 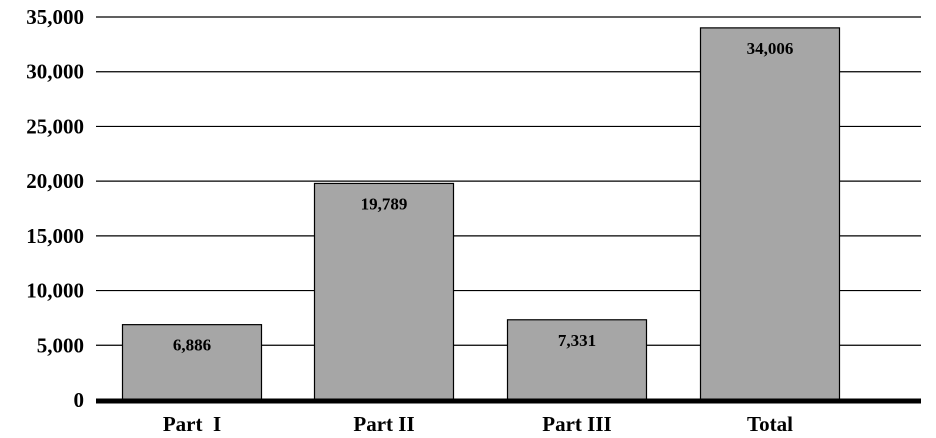 What do you see at coordinates (383, 424) in the screenshot?
I see `x-tick-label: Part II` at bounding box center [383, 424].